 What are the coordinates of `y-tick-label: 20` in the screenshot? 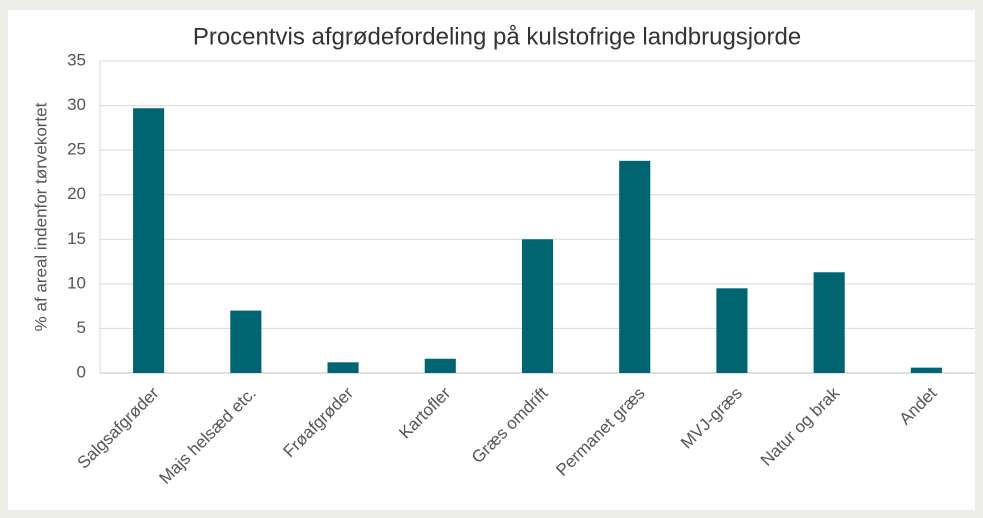 It's located at (76, 193).